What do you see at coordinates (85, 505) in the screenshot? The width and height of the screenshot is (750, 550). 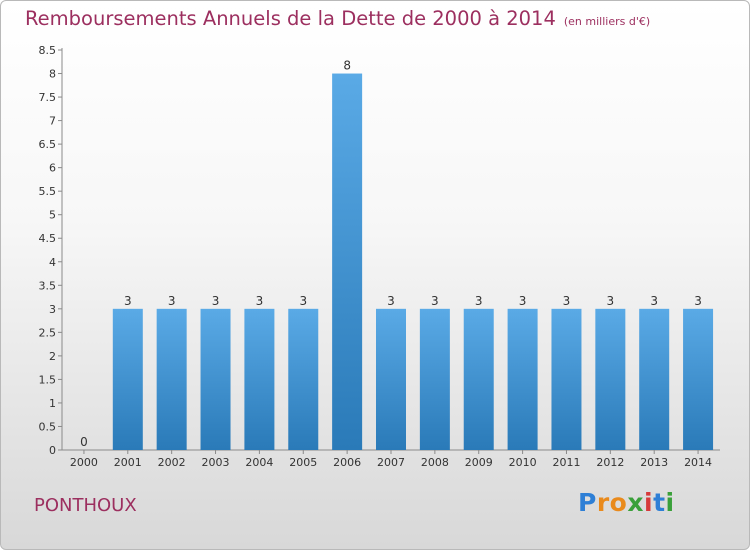 I see `place-name: PONTHOUX` at bounding box center [85, 505].